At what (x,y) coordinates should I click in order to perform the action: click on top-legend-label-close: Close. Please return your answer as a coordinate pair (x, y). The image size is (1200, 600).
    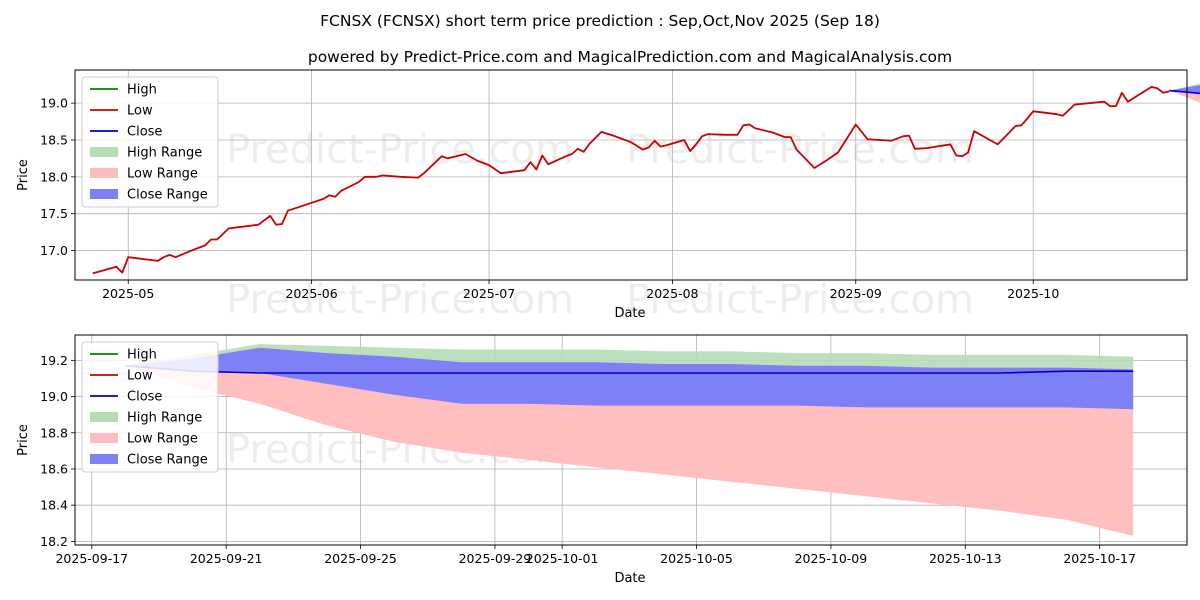
    Looking at the image, I should click on (144, 132).